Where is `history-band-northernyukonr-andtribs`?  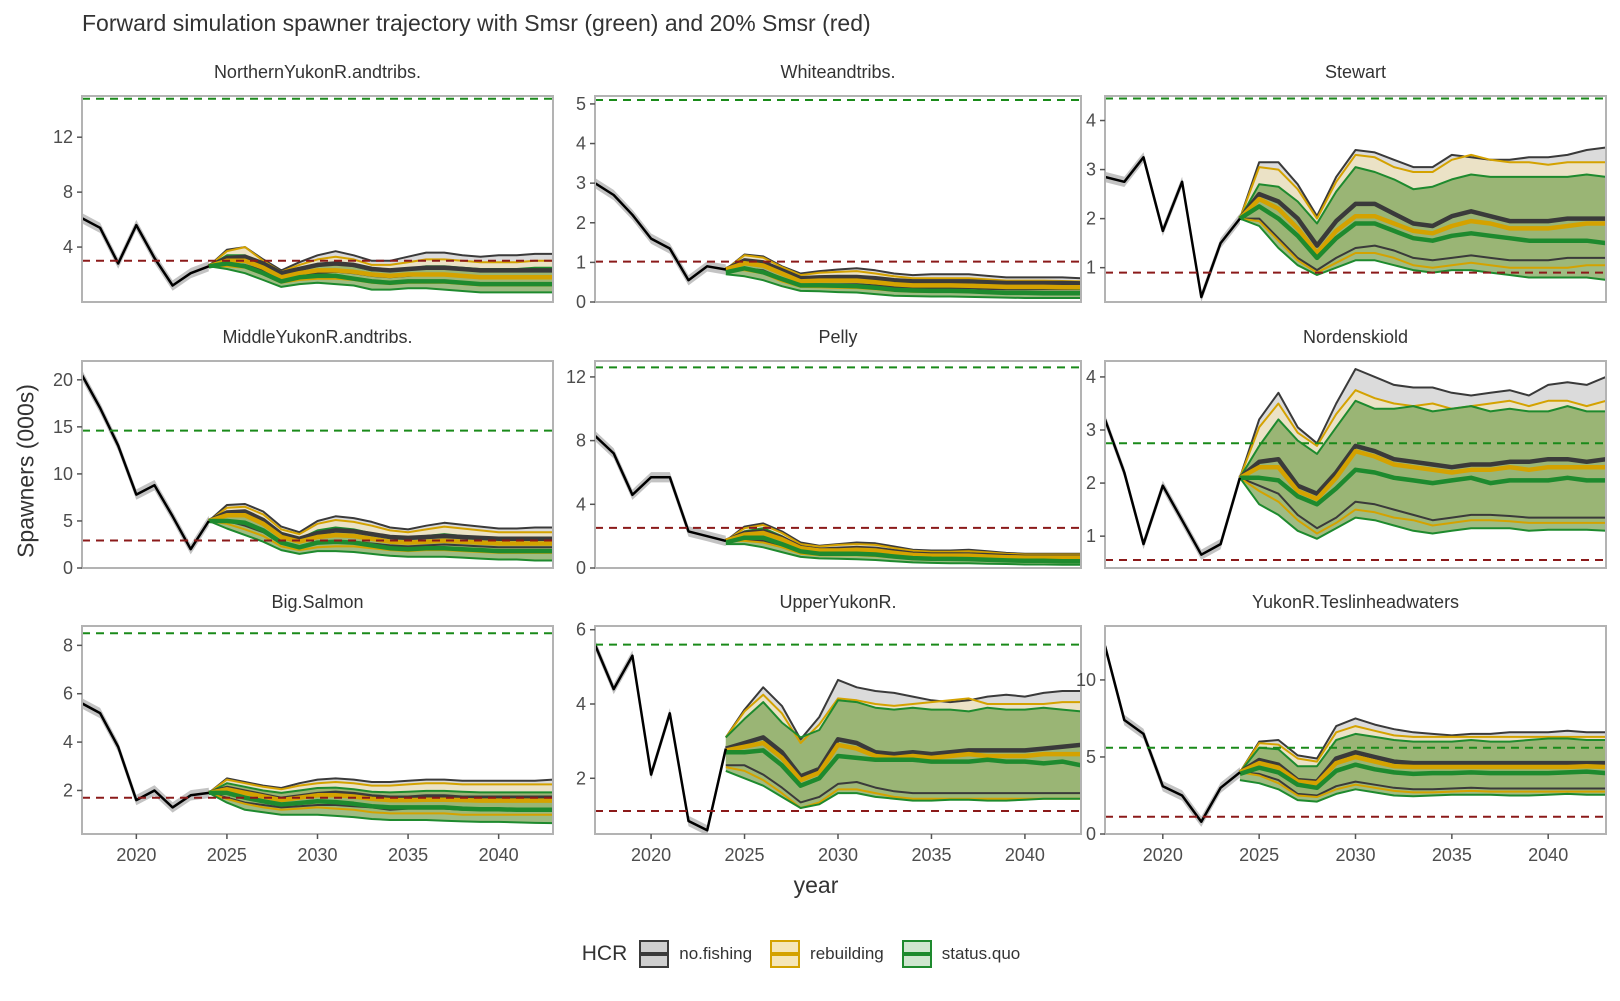
history-band-northernyukonr-andtribs is located at coordinates (145, 252).